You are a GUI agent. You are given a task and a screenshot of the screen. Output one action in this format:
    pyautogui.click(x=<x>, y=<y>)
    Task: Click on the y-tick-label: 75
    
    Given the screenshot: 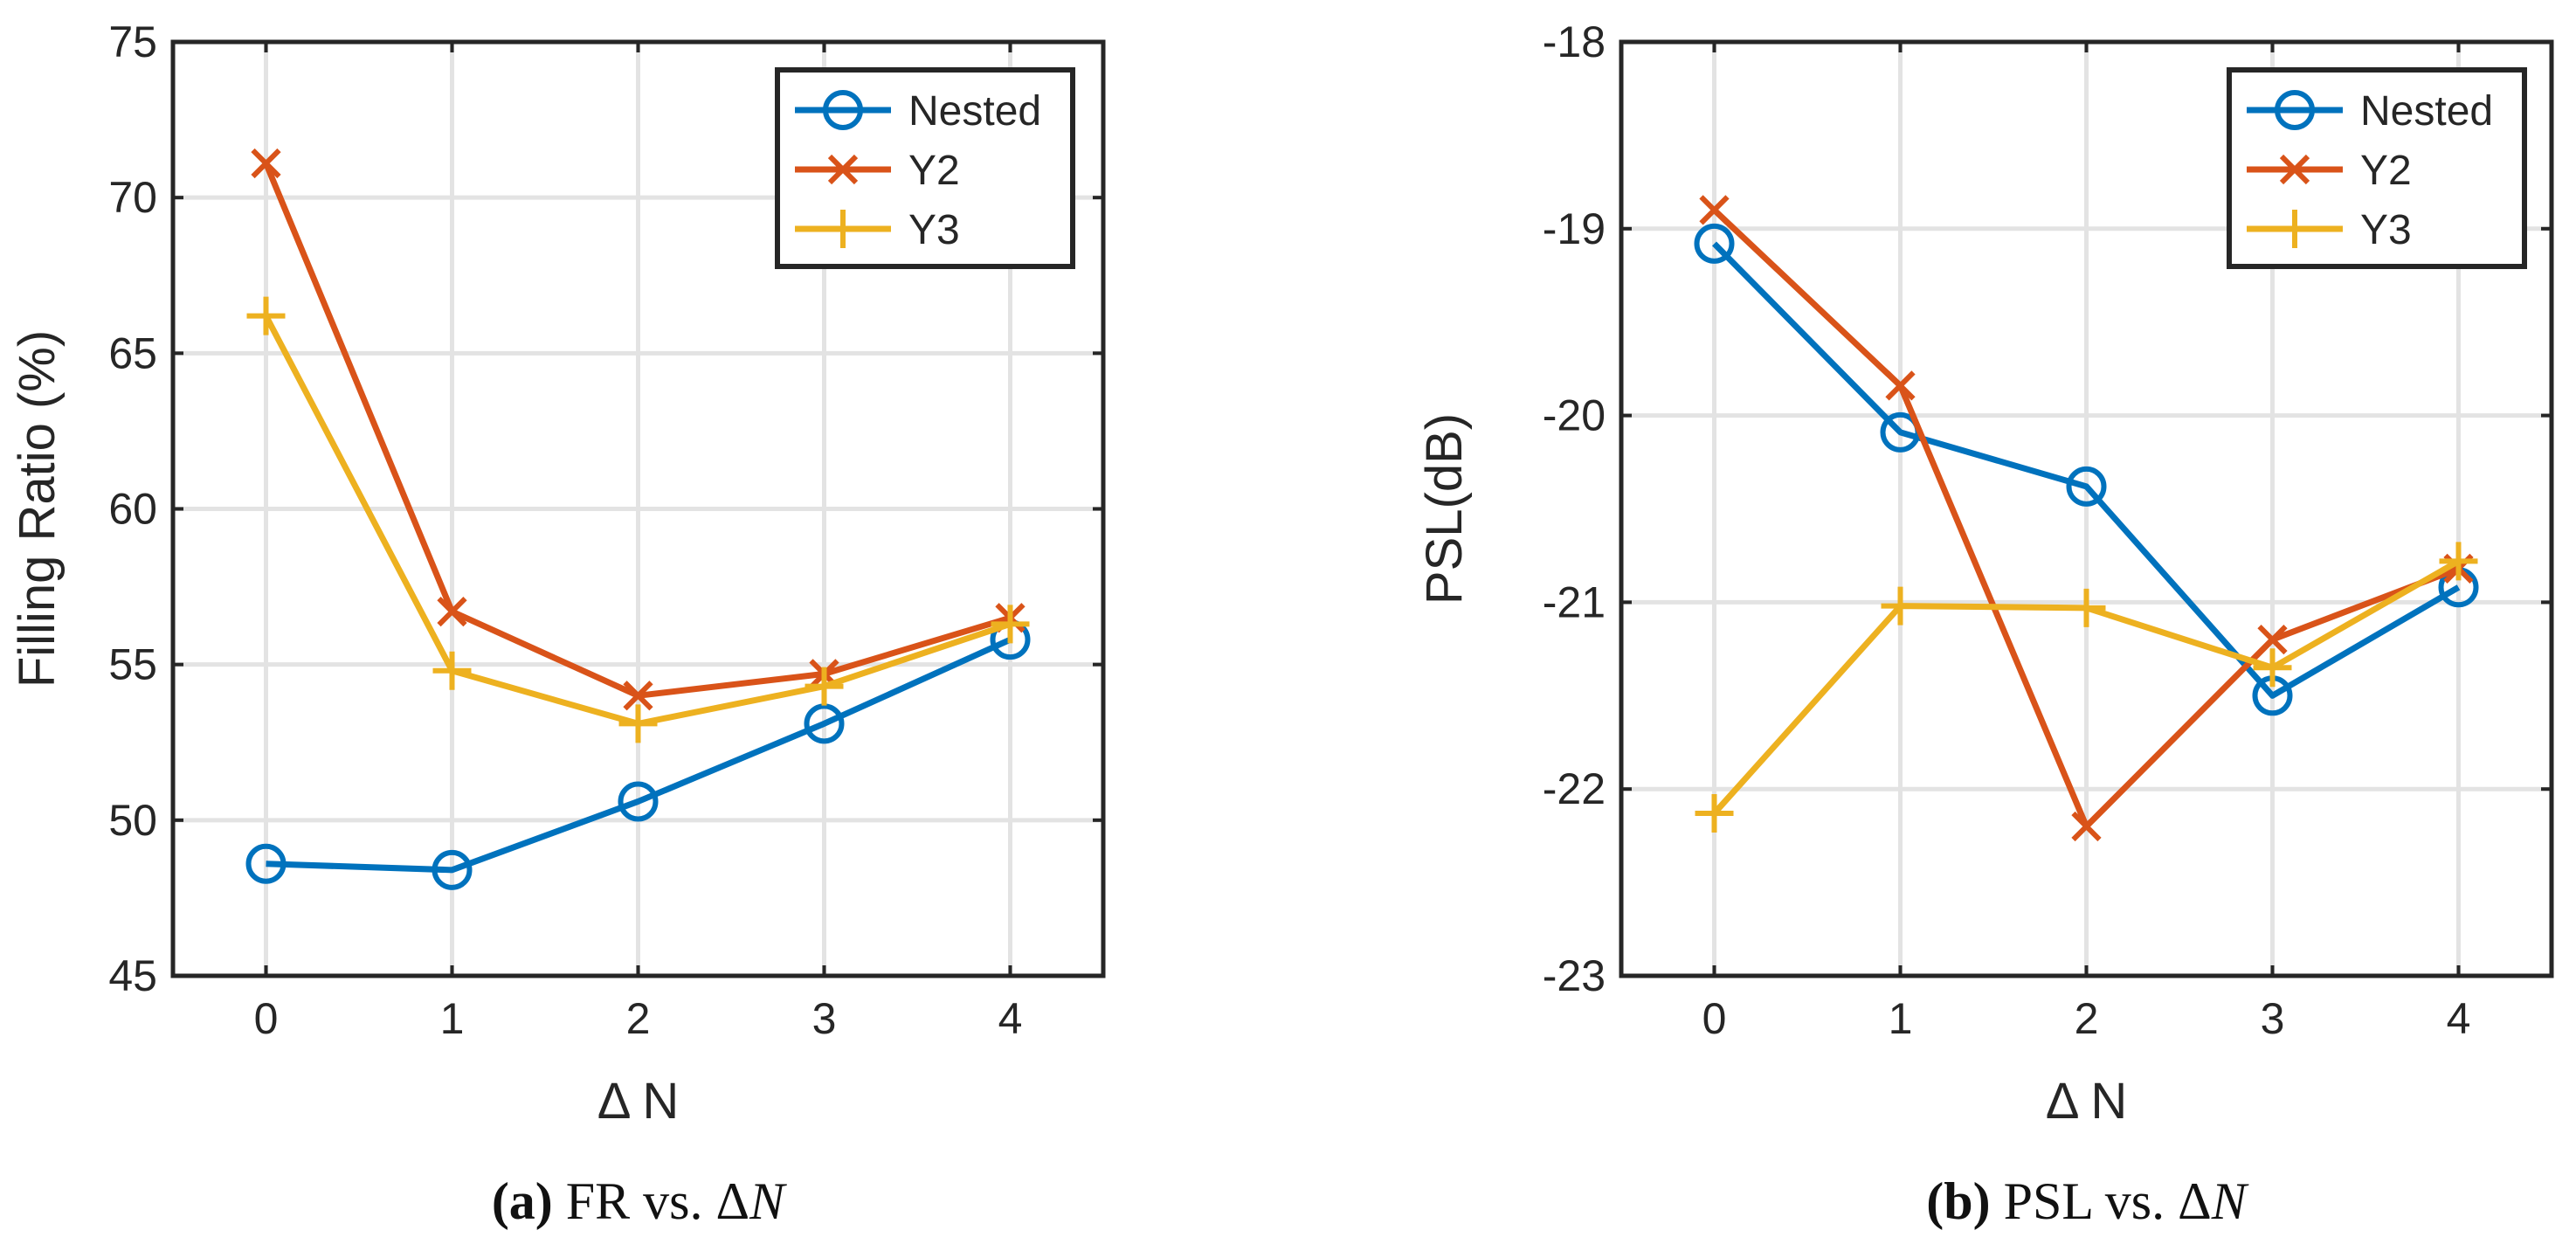 What is the action you would take?
    pyautogui.click(x=132, y=41)
    